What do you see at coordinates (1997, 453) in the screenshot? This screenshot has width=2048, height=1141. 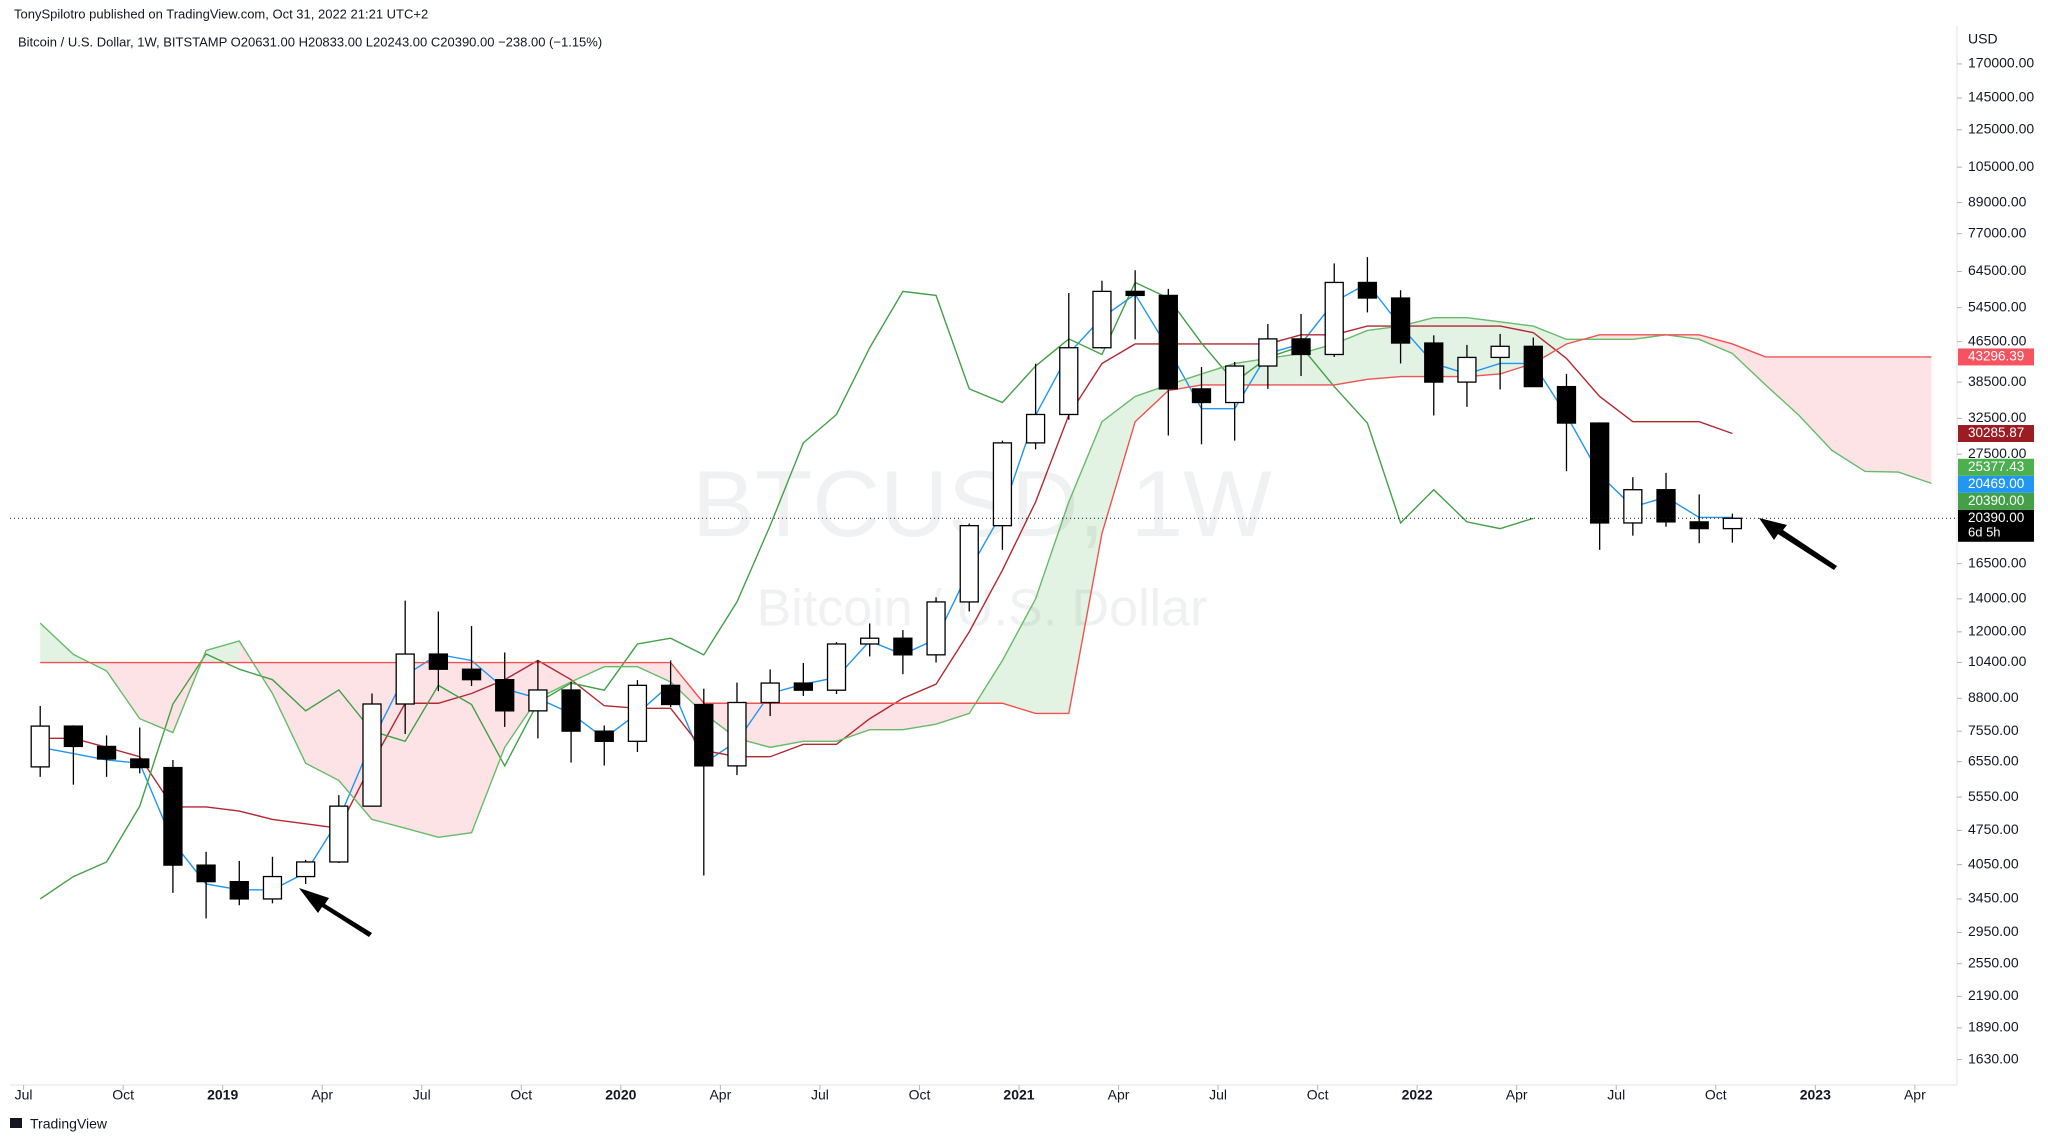 I see `y-tick-label: 27500.00` at bounding box center [1997, 453].